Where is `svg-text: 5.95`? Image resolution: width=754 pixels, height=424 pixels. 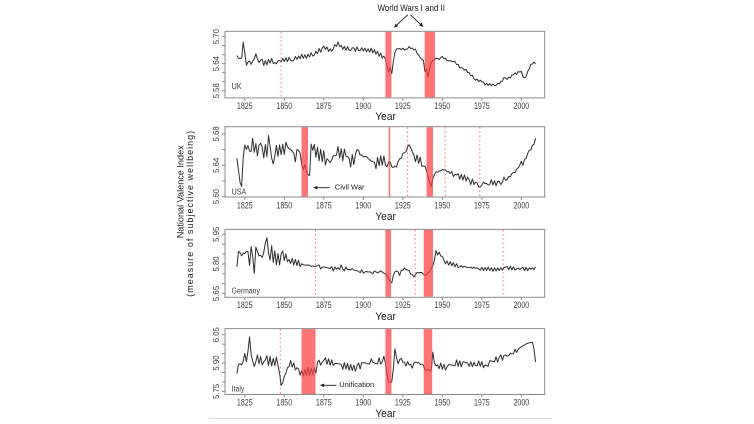
svg-text: 5.95 is located at coordinates (216, 234).